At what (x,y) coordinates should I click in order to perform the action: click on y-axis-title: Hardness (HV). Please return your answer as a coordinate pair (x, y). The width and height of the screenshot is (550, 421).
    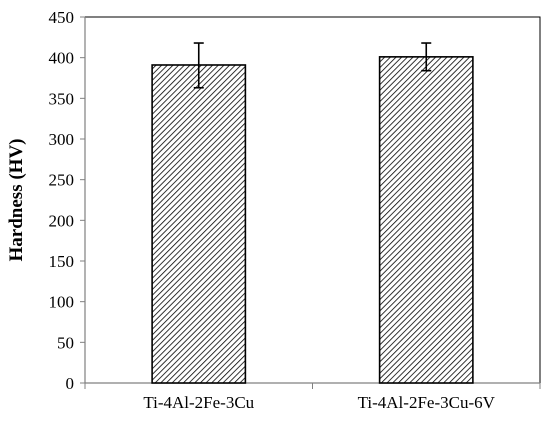
    Looking at the image, I should click on (16, 200).